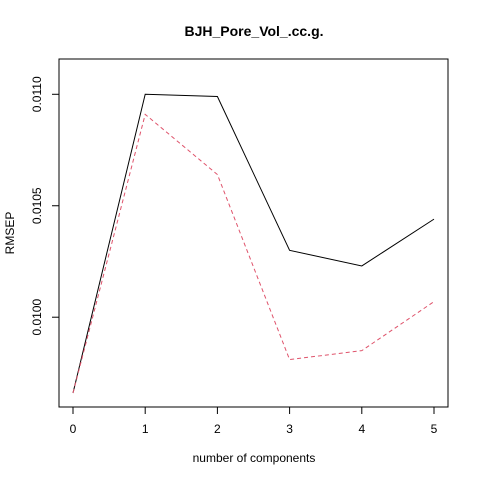  I want to click on x-tick-label: 2, so click(217, 429).